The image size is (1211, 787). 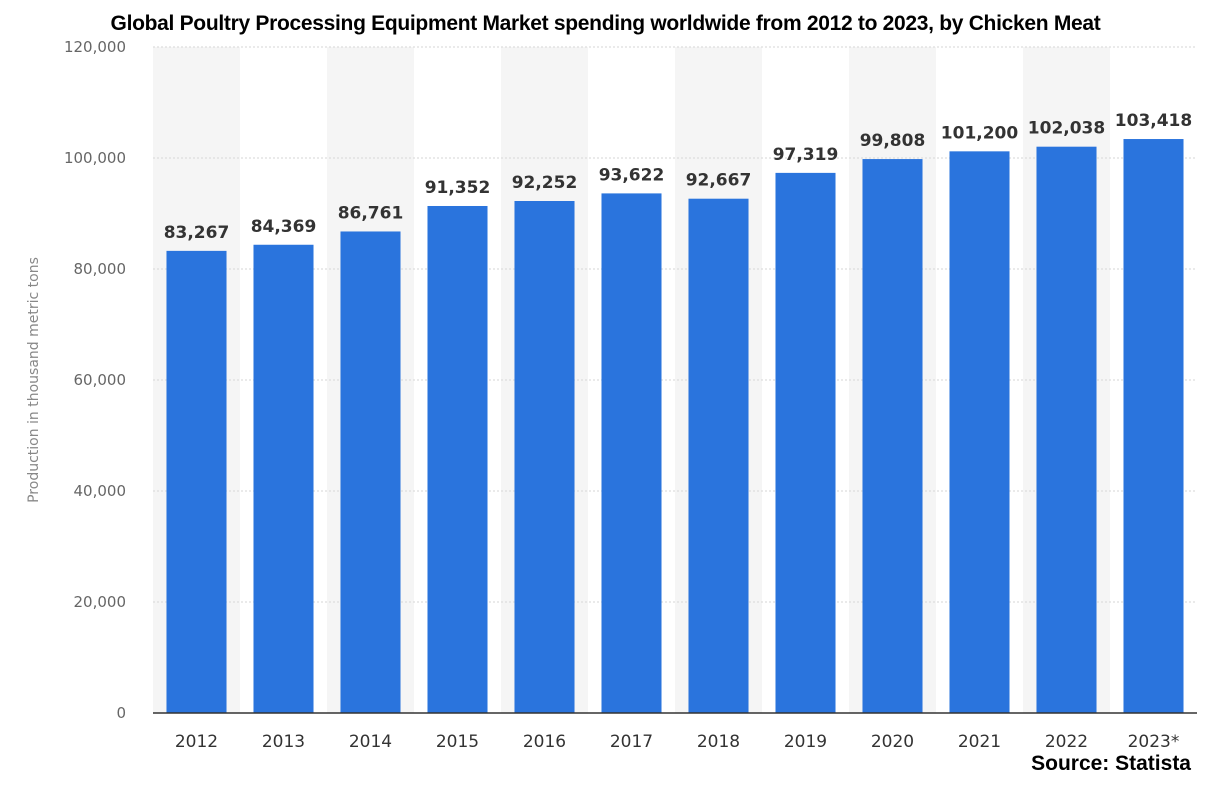 I want to click on y-tick-label: 40,000, so click(x=100, y=491).